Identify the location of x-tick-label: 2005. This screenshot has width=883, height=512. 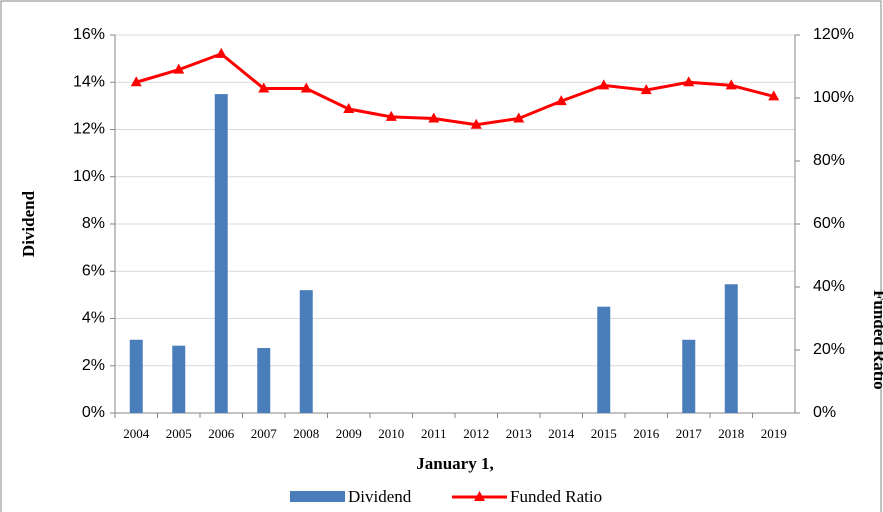
(179, 433).